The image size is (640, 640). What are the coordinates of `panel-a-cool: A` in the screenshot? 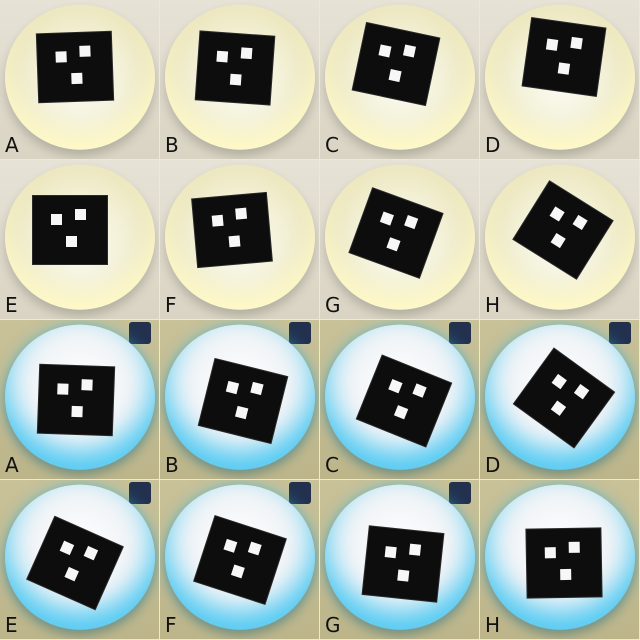 It's located at (80, 400).